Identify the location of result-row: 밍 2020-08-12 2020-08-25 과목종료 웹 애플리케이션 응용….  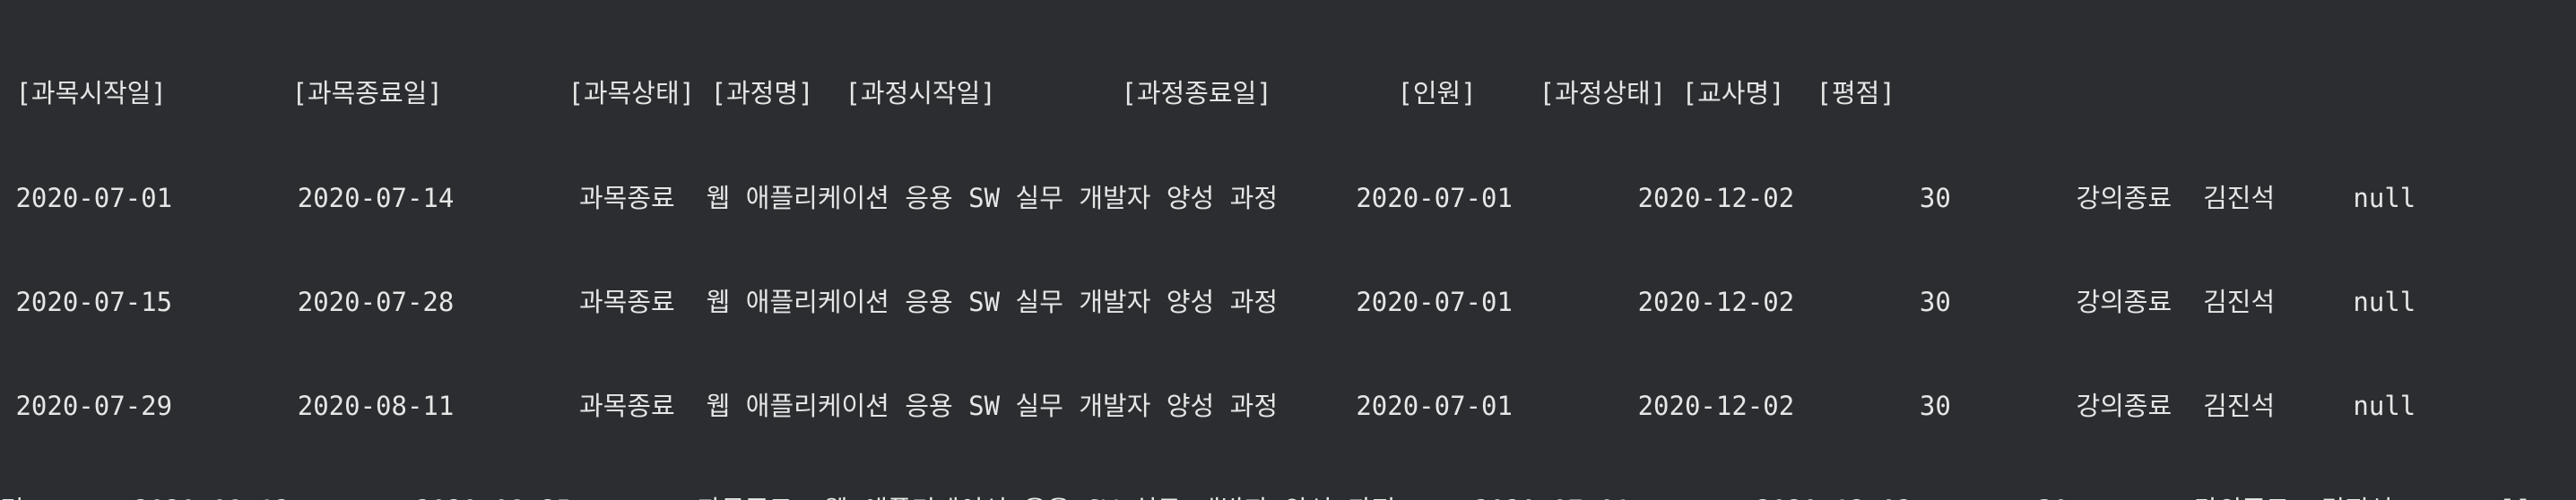
(1288, 497).